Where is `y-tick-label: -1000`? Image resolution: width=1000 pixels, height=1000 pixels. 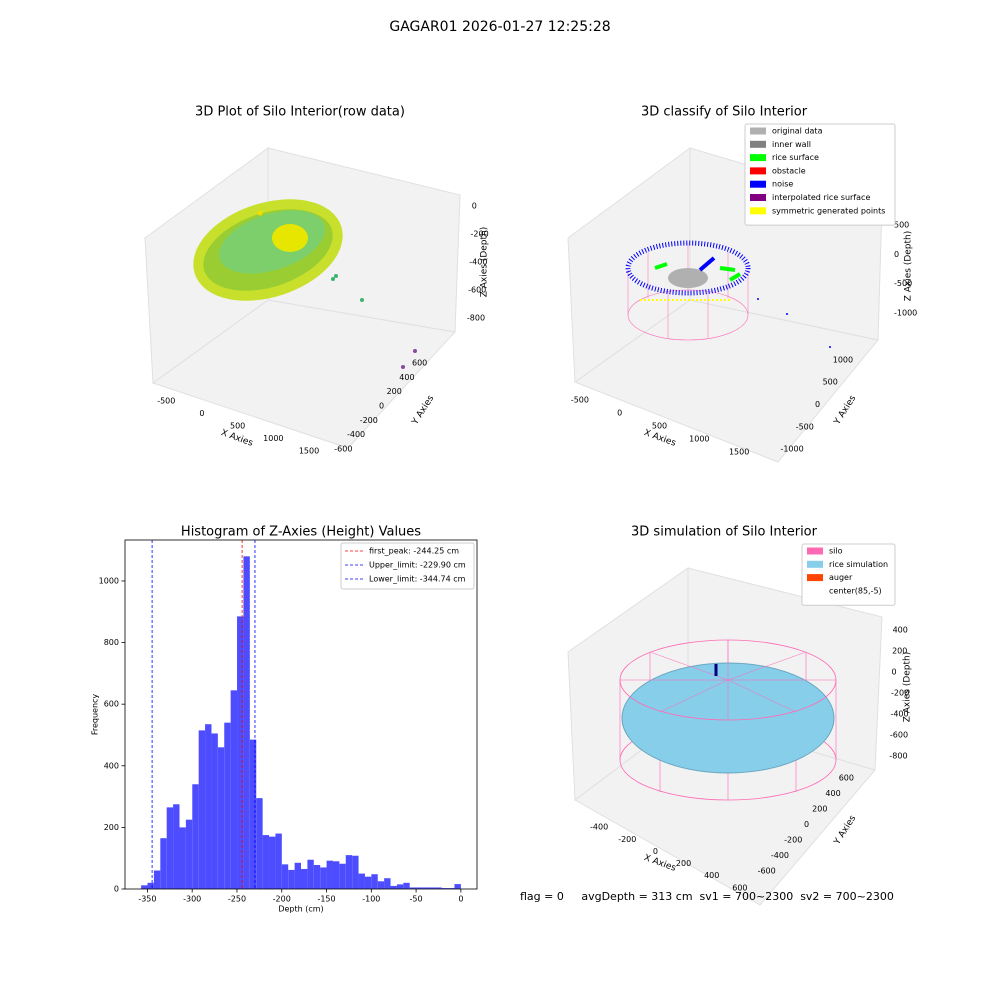
y-tick-label: -1000 is located at coordinates (791, 449).